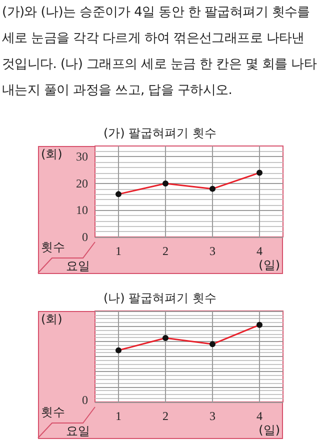 The height and width of the screenshot is (440, 320). Describe the element at coordinates (85, 237) in the screenshot. I see `y-tick-label: 0` at that location.